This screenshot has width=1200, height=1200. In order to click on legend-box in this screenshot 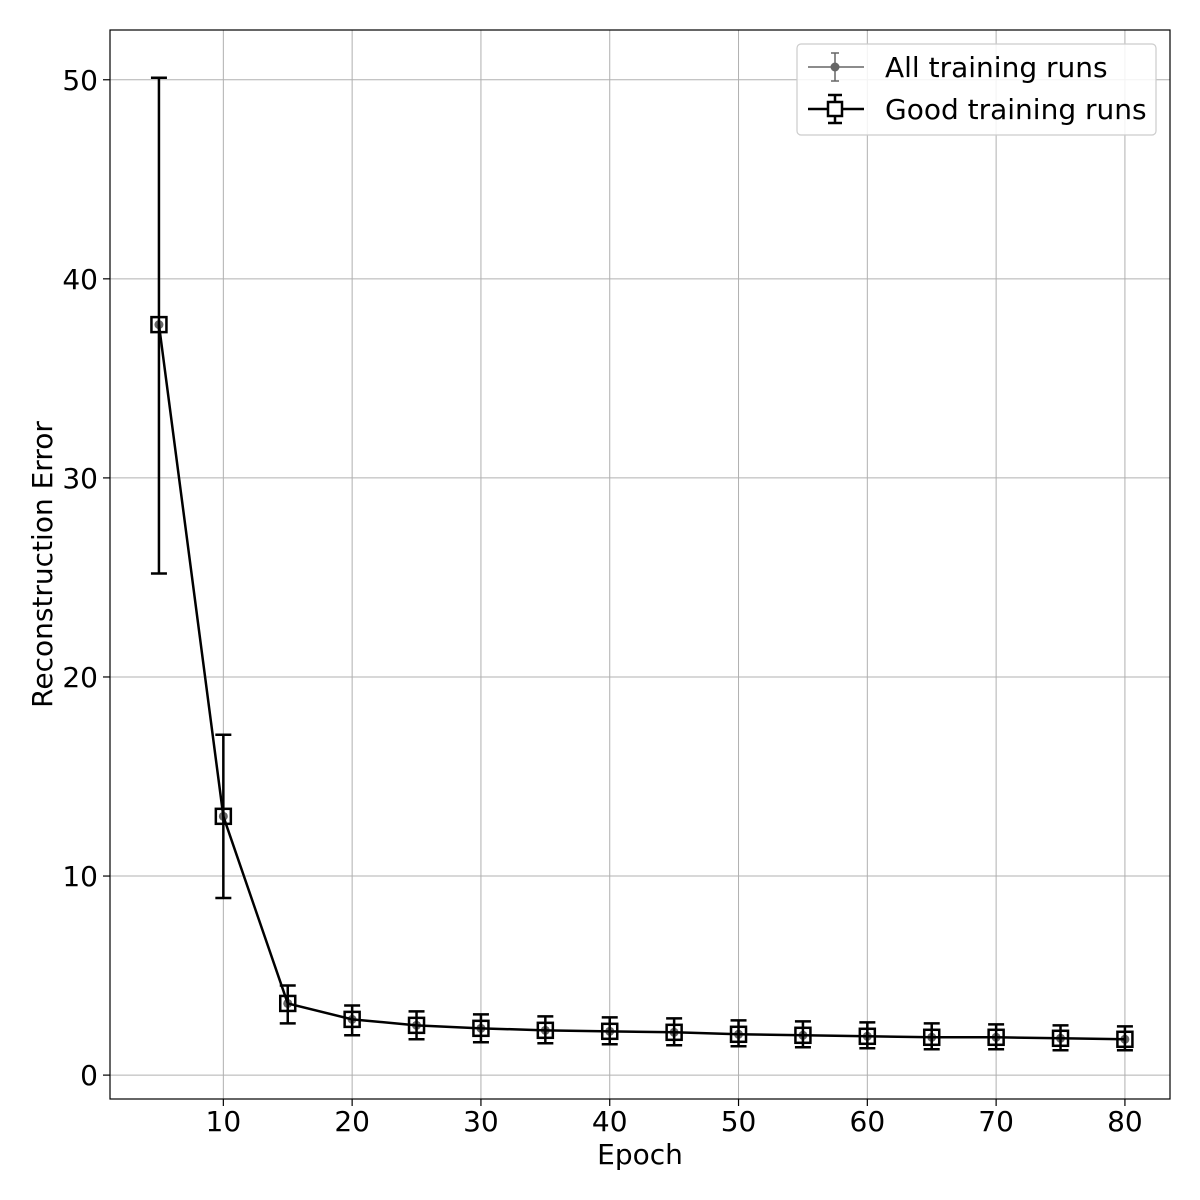, I will do `click(976, 89)`.